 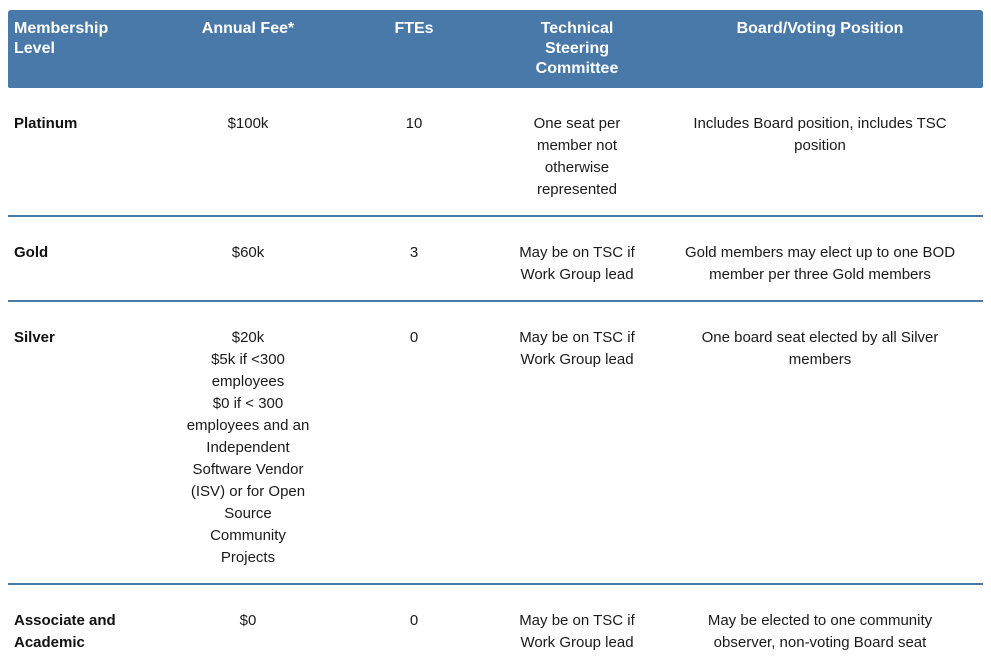 What do you see at coordinates (414, 152) in the screenshot?
I see `cell-ftes: 10` at bounding box center [414, 152].